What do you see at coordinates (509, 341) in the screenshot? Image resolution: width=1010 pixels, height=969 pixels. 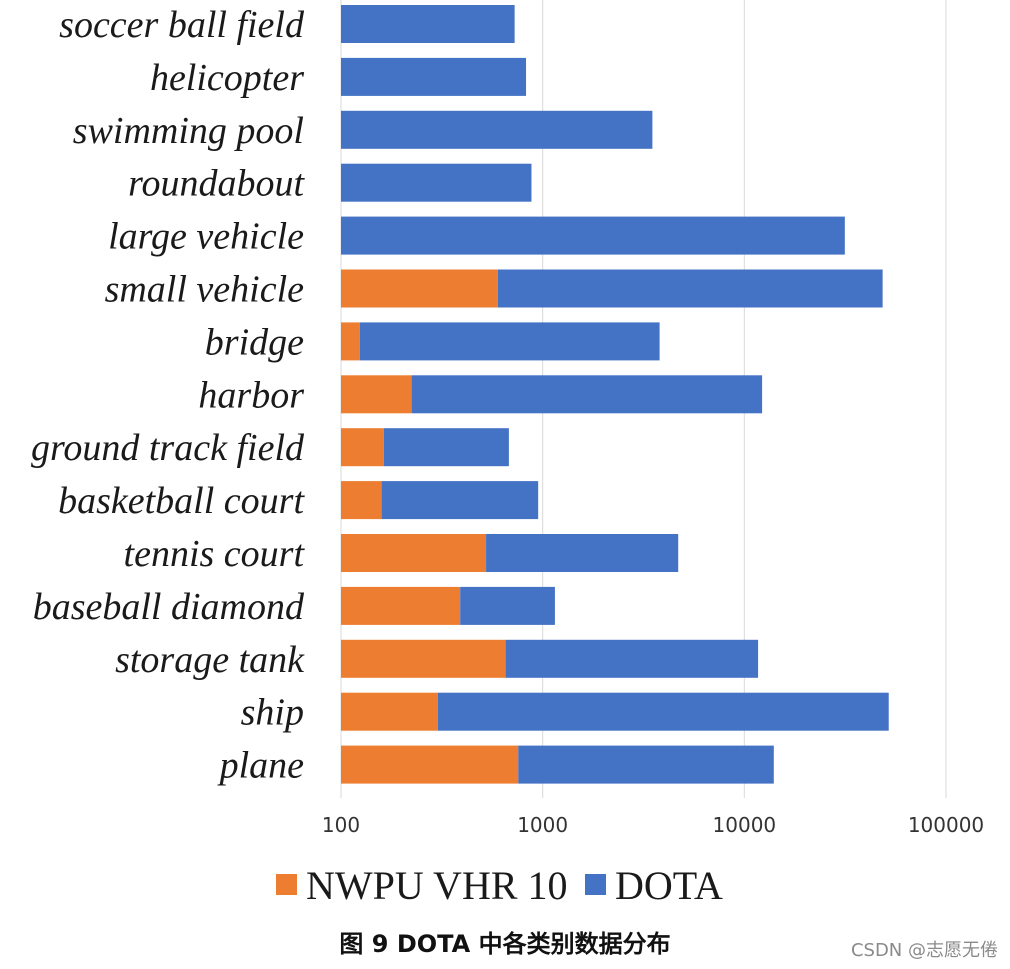 I see `bar-dota-bridge` at bounding box center [509, 341].